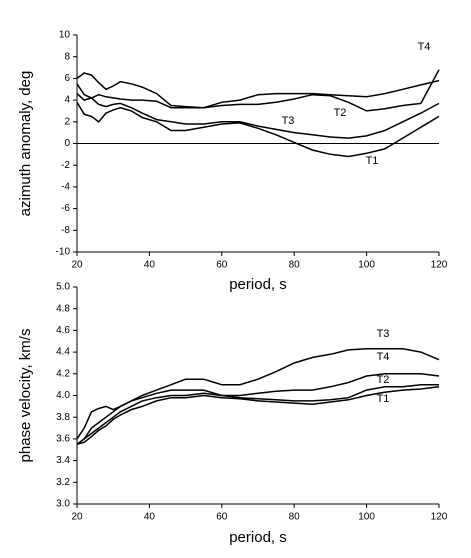  I want to click on y-tick-label: -8, so click(65, 230).